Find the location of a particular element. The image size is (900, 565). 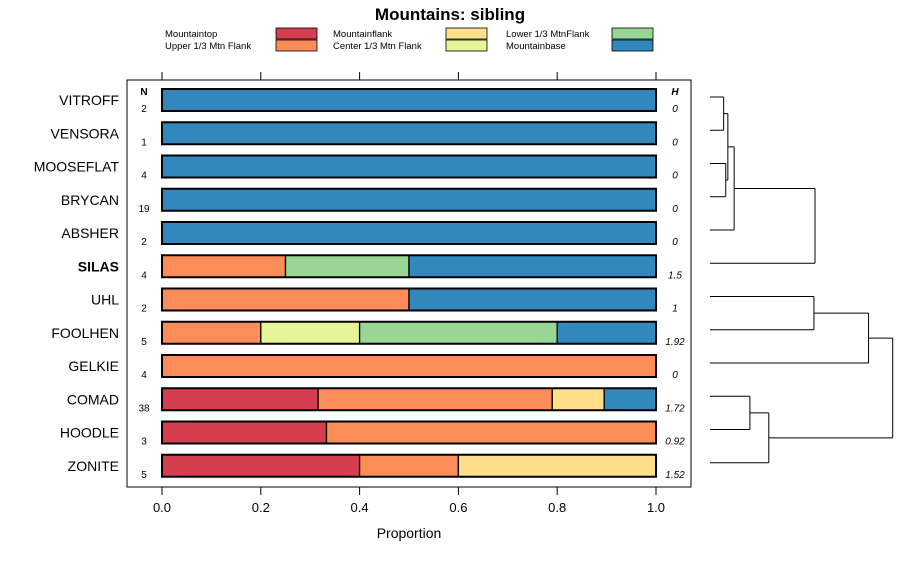

h-values: 0 0 0 0 0 1.5 1 1.92 0 1.72 0.92 1.52 is located at coordinates (675, 292).